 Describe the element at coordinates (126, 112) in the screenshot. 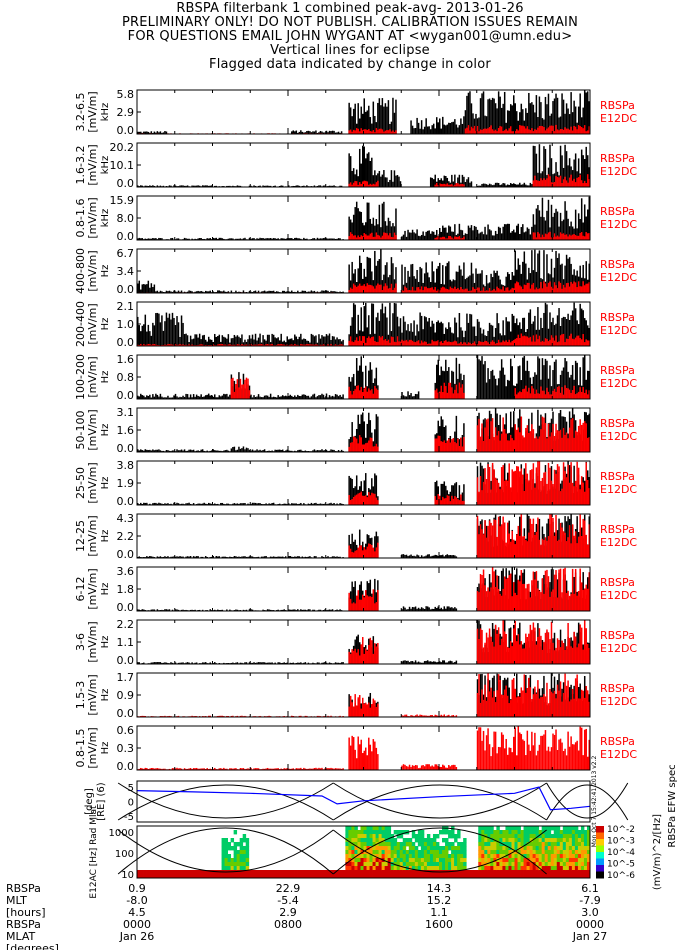

I see `y-tick-label: 2.9` at that location.